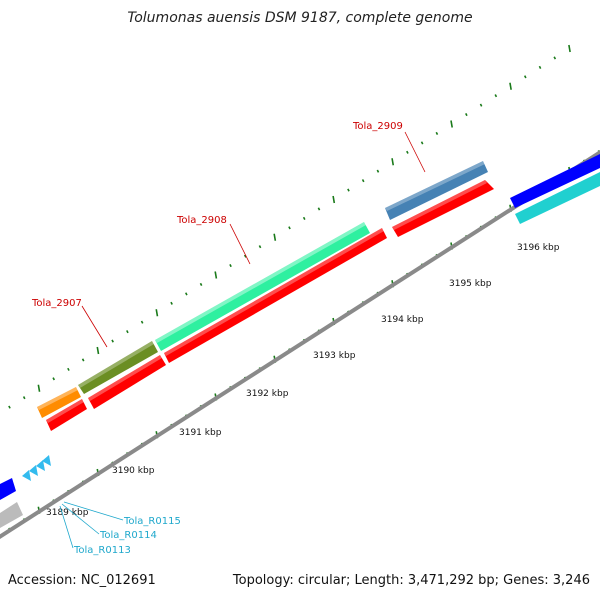 This screenshot has height=600, width=600. I want to click on label-tola-2907: Tola_2907, so click(56, 303).